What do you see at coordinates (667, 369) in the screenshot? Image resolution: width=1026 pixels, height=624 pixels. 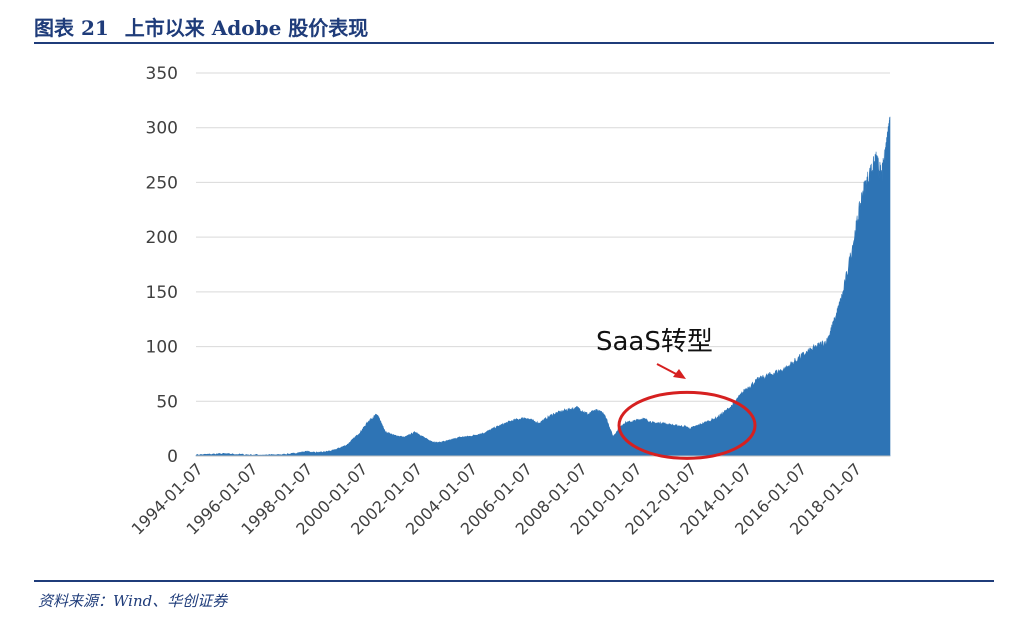 I see `annotation-arrow-line` at bounding box center [667, 369].